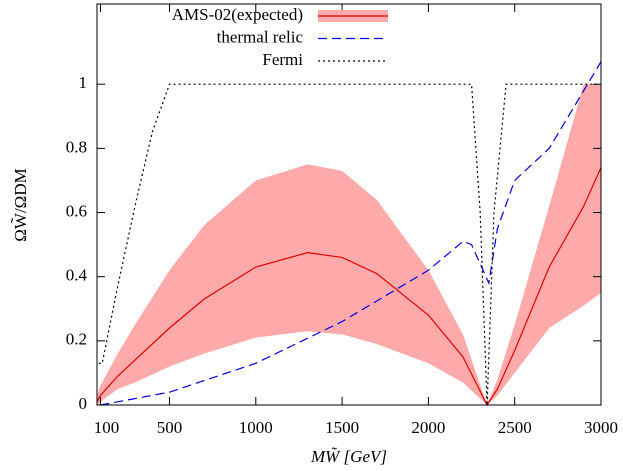 The width and height of the screenshot is (623, 471). I want to click on y-axis-label: ΩW̃/ΩDM, so click(20, 204).